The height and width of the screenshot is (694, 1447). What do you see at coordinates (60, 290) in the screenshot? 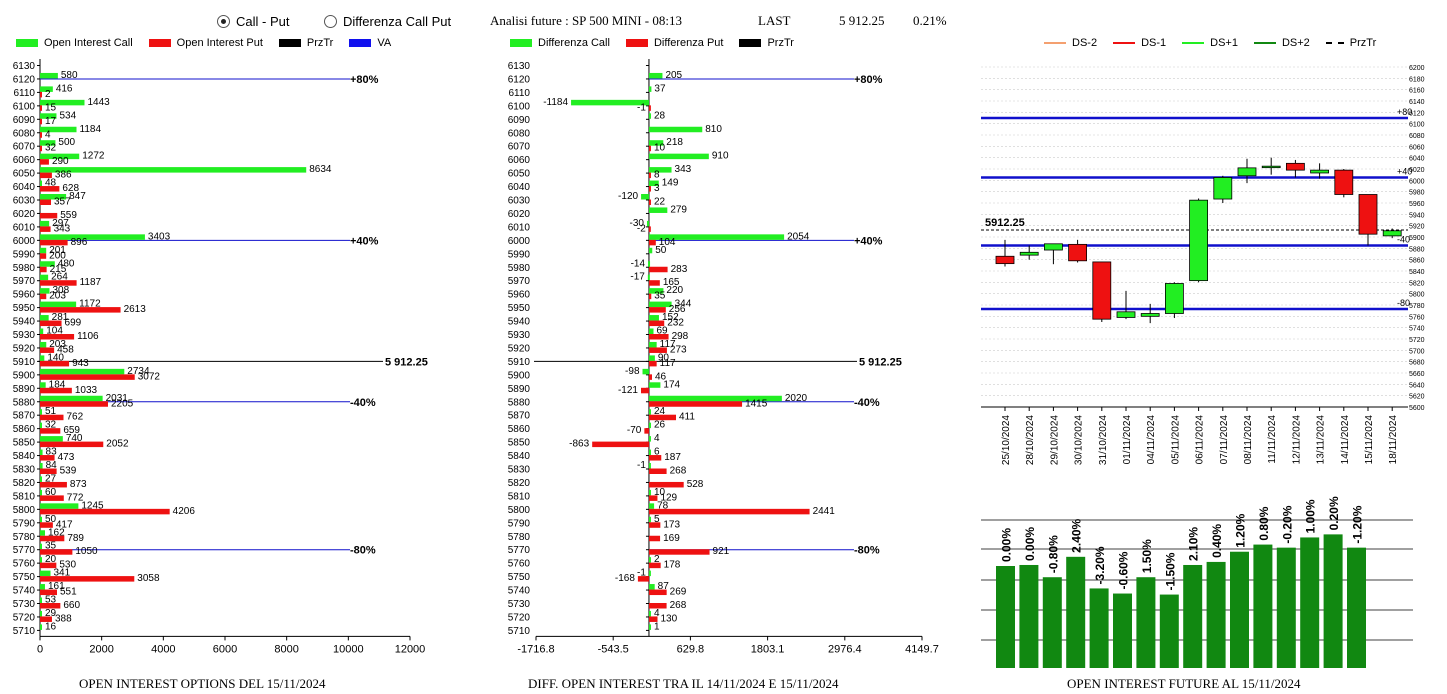
I see `call-value-label: 308` at bounding box center [60, 290].